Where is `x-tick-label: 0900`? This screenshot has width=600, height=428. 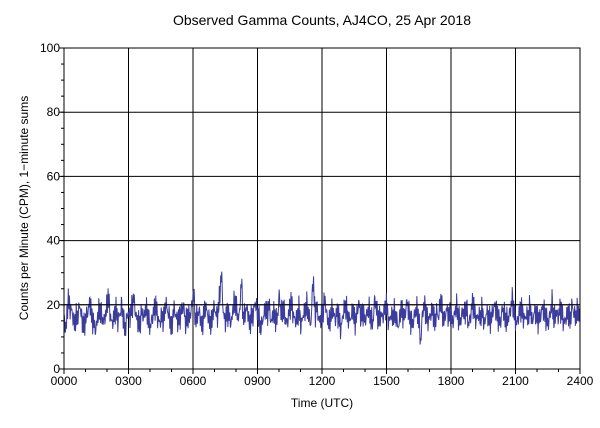
x-tick-label: 0900 is located at coordinates (257, 381).